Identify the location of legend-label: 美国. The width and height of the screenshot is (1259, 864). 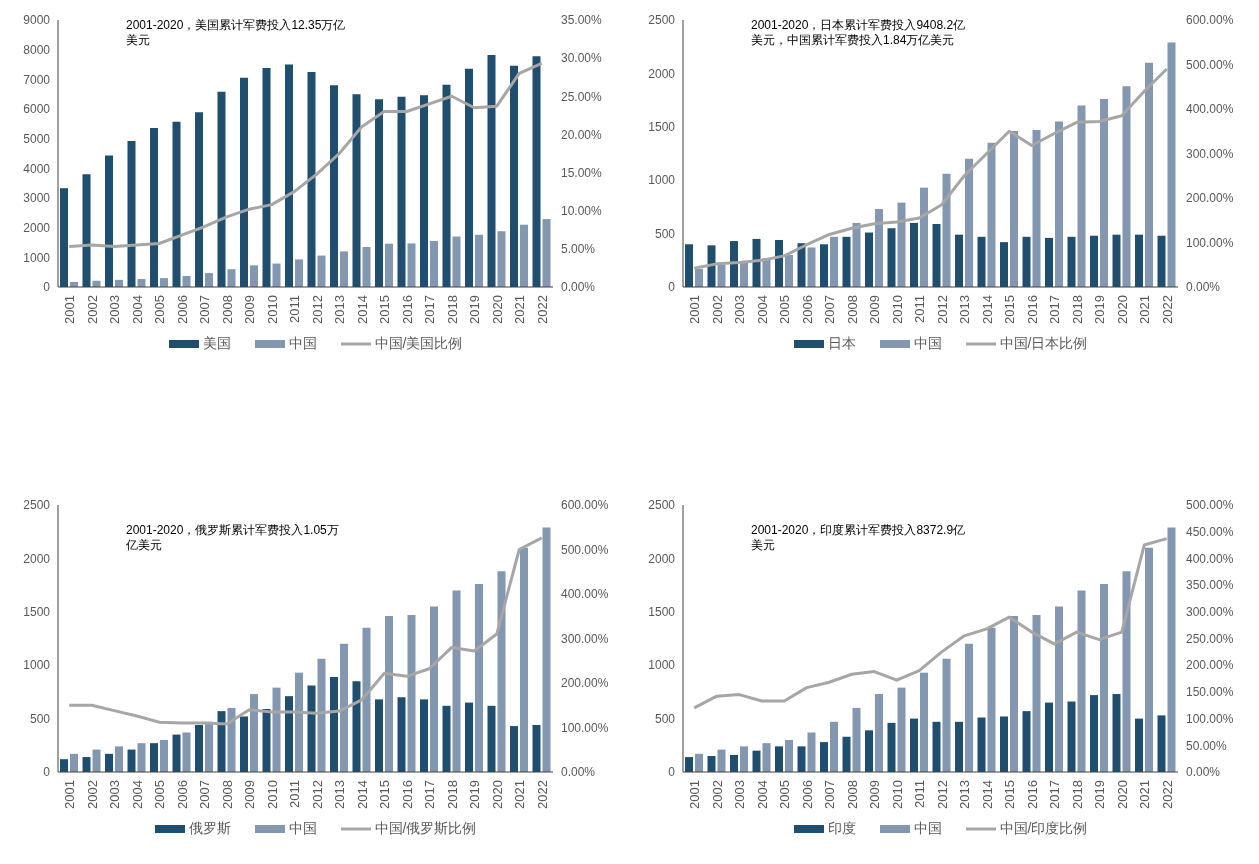
(216, 344).